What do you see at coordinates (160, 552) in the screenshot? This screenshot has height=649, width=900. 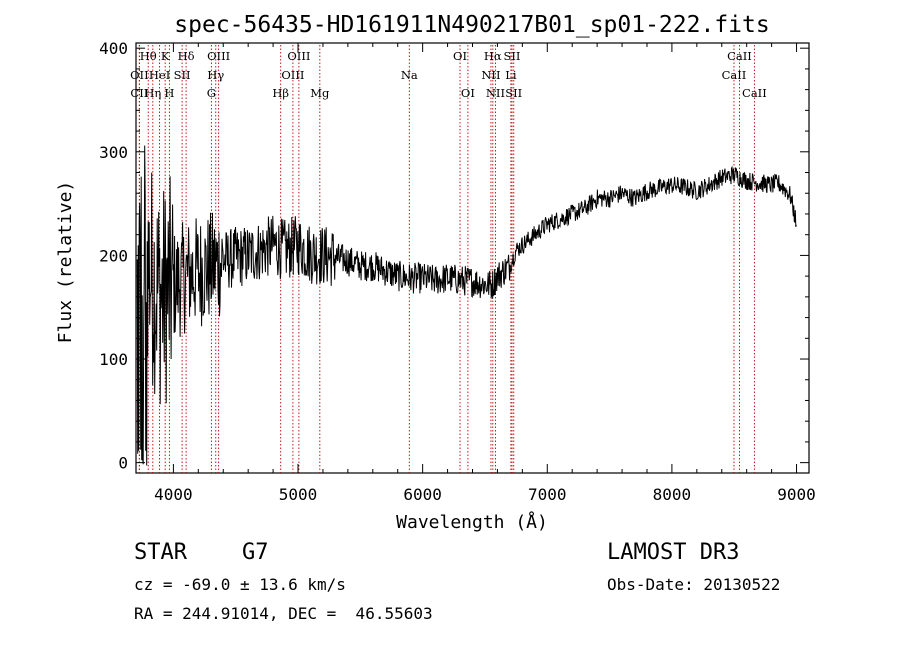 I see `object-class: STAR` at bounding box center [160, 552].